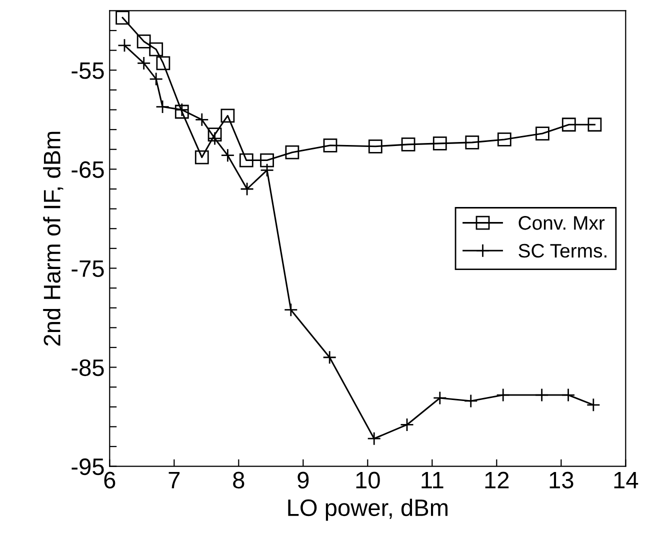 The image size is (645, 536). What do you see at coordinates (562, 251) in the screenshot?
I see `legend-label: SC Terms.` at bounding box center [562, 251].